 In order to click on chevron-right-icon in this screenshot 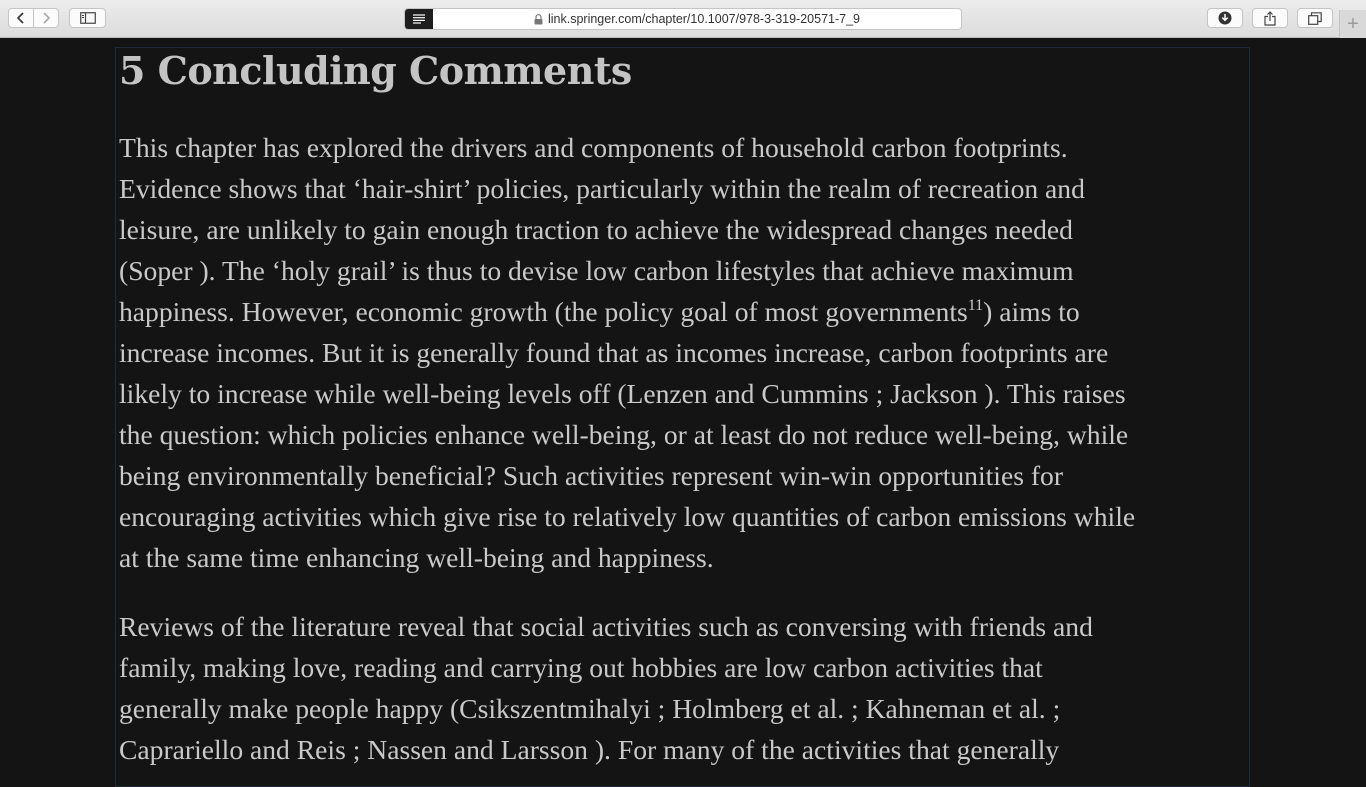, I will do `click(47, 18)`.